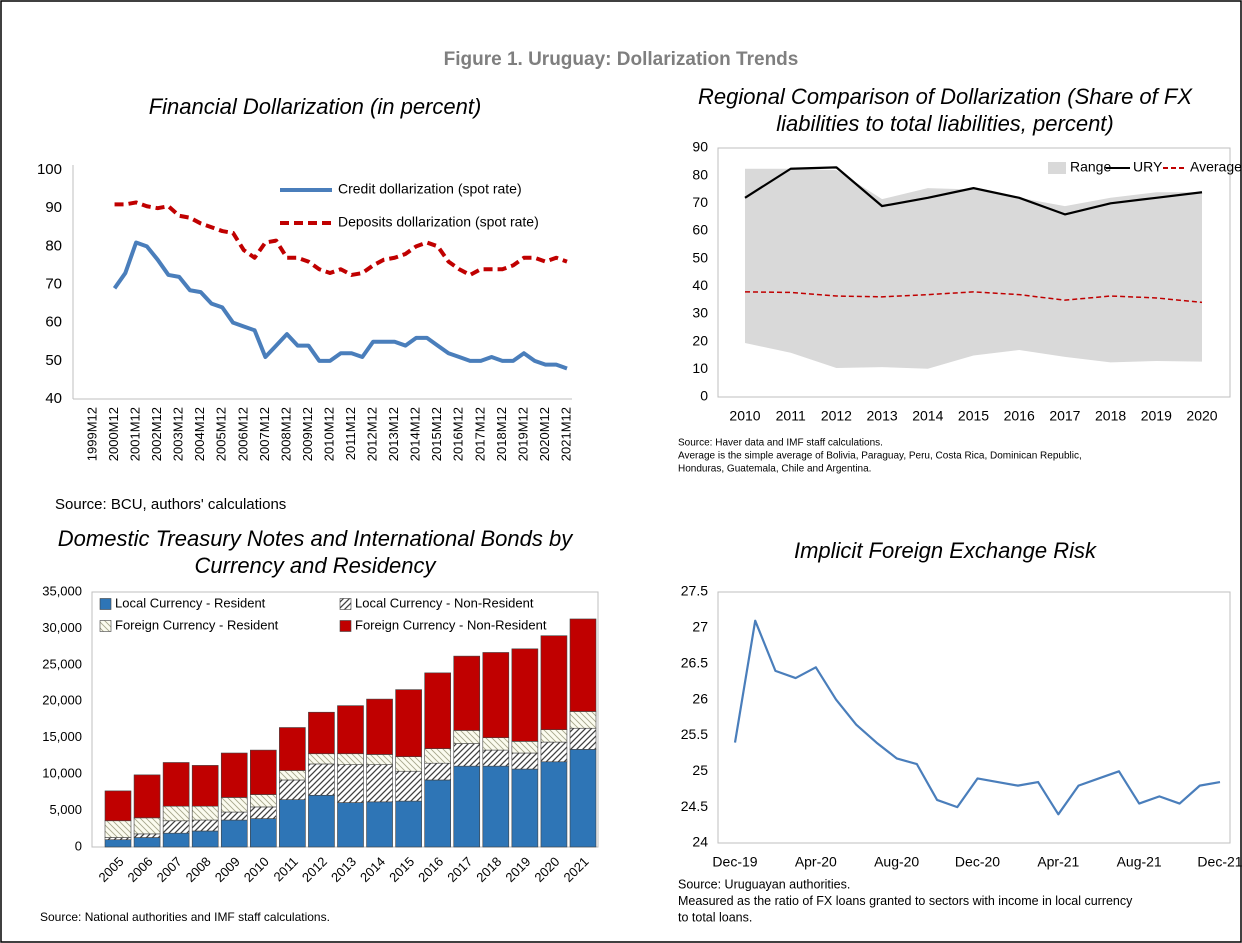 The height and width of the screenshot is (943, 1242). Describe the element at coordinates (105, 626) in the screenshot. I see `legend-swatch` at that location.